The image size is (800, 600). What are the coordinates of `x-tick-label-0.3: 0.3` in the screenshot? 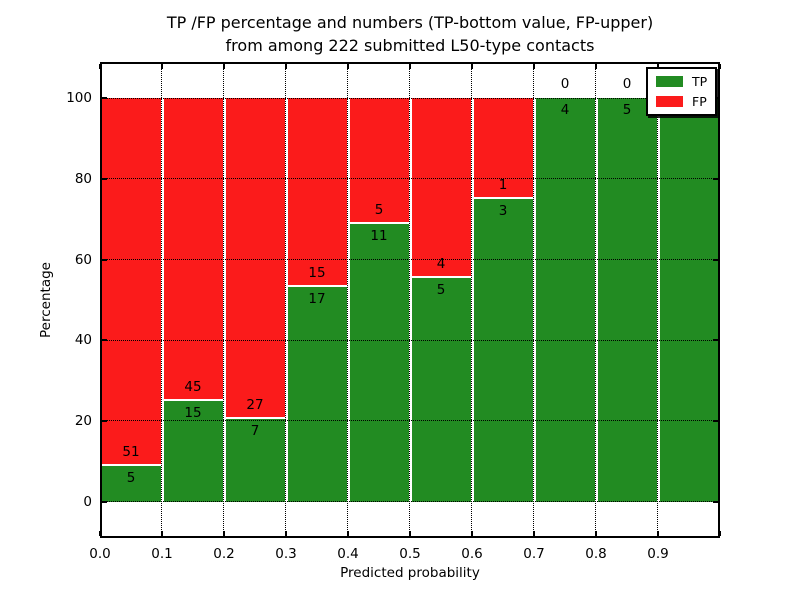 It's located at (286, 554).